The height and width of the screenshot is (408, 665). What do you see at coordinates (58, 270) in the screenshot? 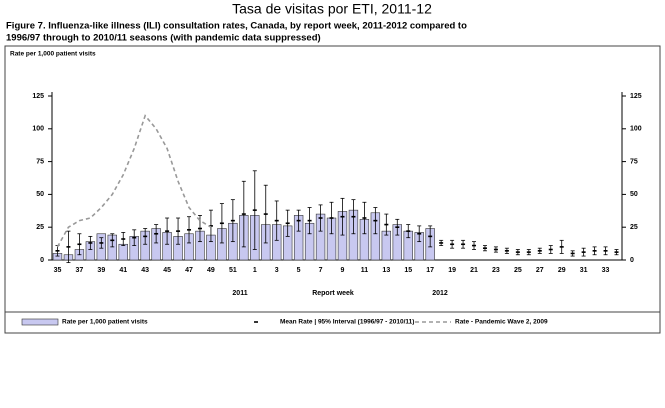
I see `x-tick-label: 35` at bounding box center [58, 270].